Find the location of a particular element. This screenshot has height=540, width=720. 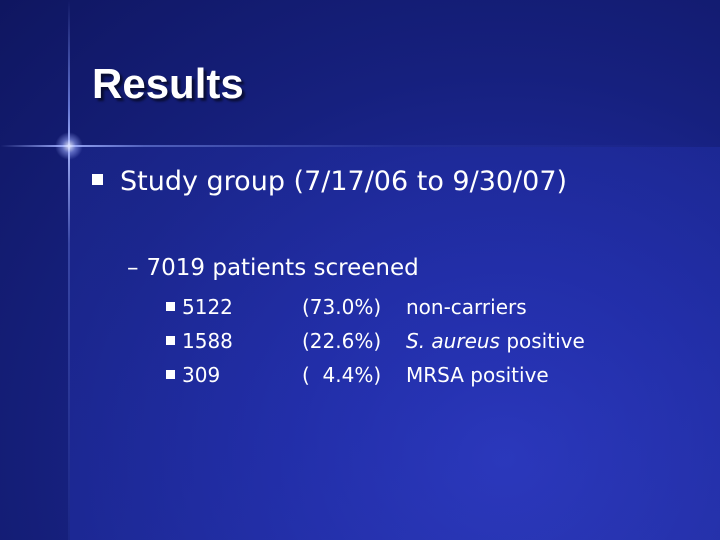

slide-title: Results is located at coordinates (168, 83).